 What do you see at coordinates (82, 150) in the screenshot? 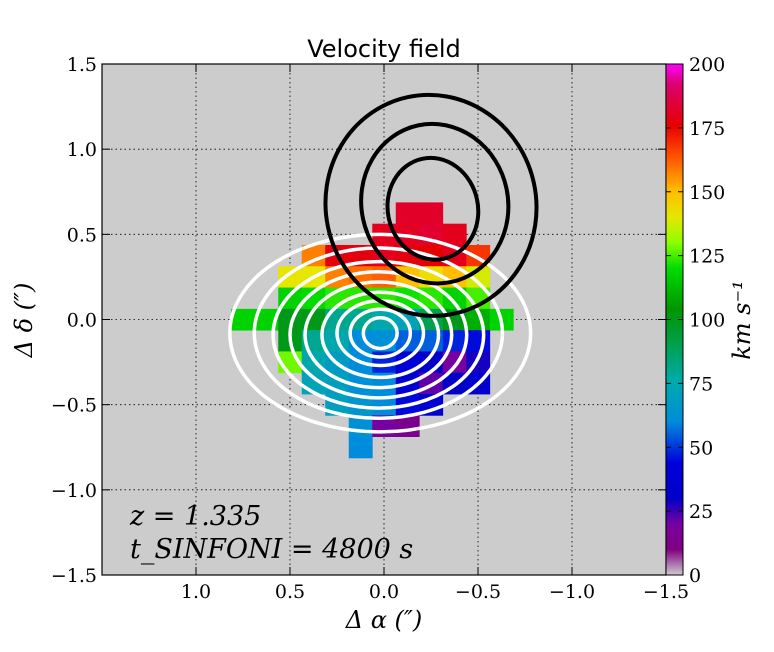
I see `y-tick-label: 1.0` at bounding box center [82, 150].